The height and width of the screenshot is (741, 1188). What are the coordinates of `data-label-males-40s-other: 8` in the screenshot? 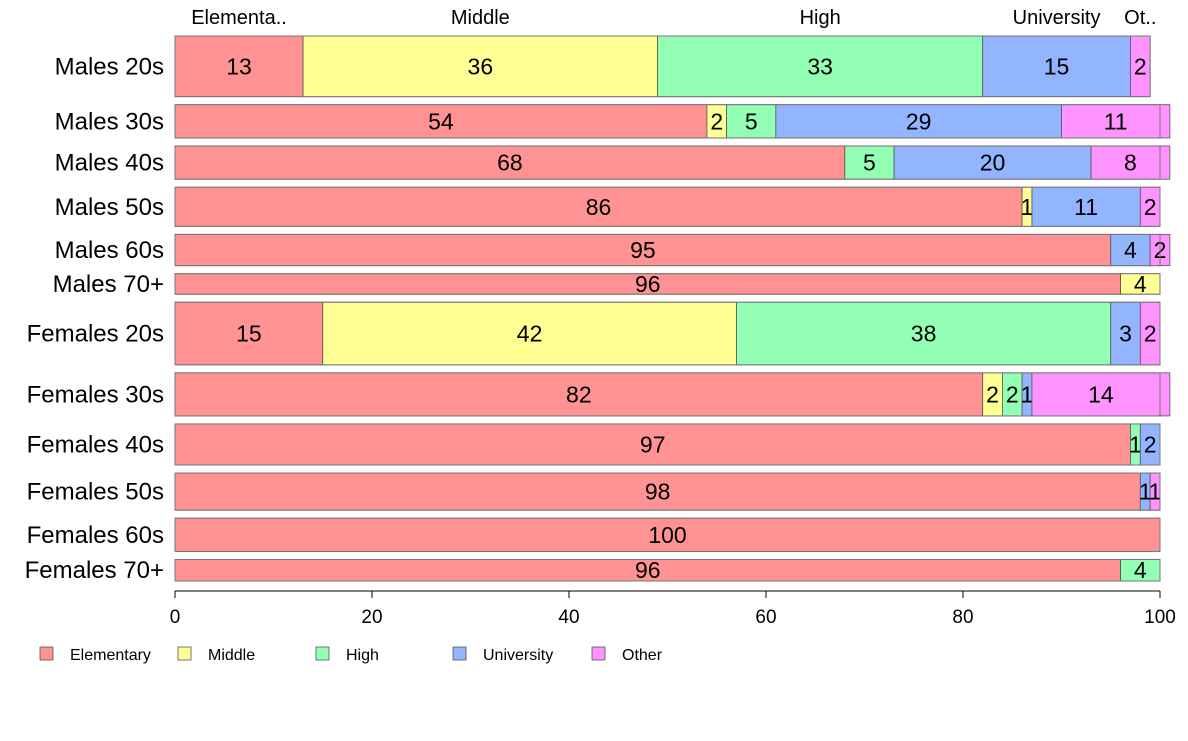 It's located at (1130, 163).